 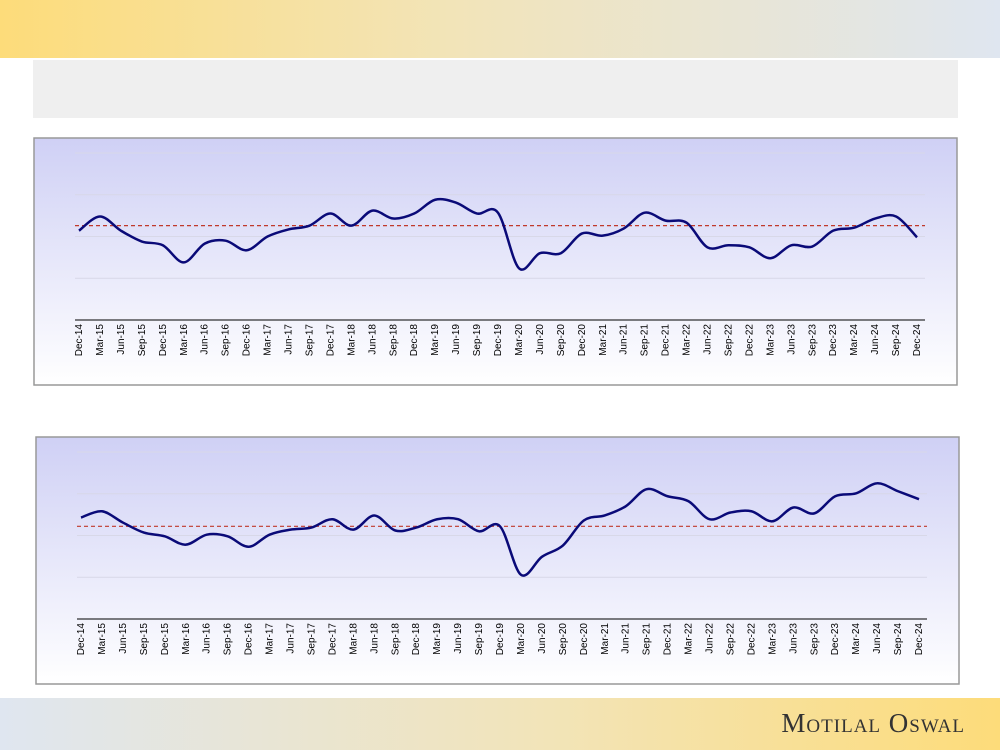 What do you see at coordinates (873, 723) in the screenshot?
I see `brand: Motilal Oswal` at bounding box center [873, 723].